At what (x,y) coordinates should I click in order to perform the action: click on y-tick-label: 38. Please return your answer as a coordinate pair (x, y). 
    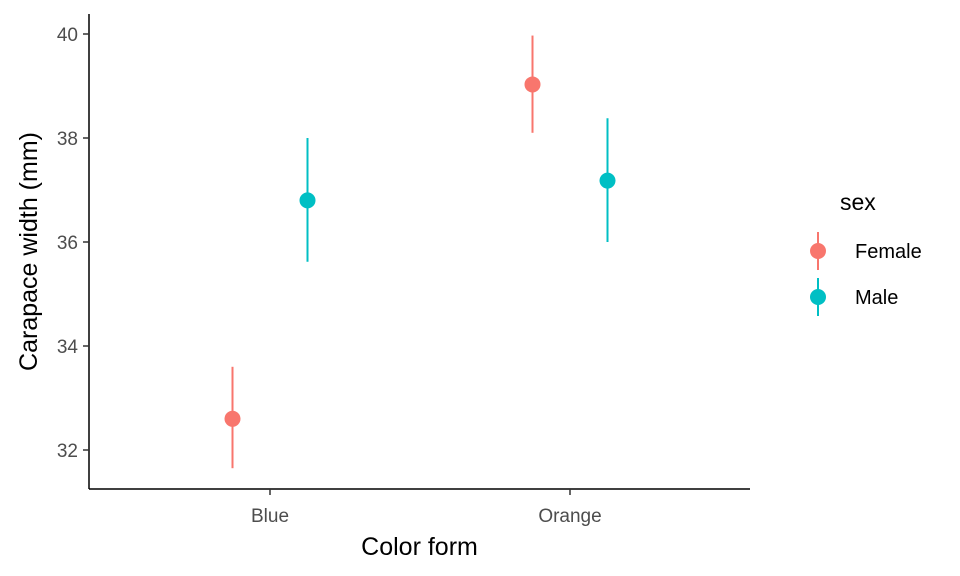
    Looking at the image, I should click on (67, 139).